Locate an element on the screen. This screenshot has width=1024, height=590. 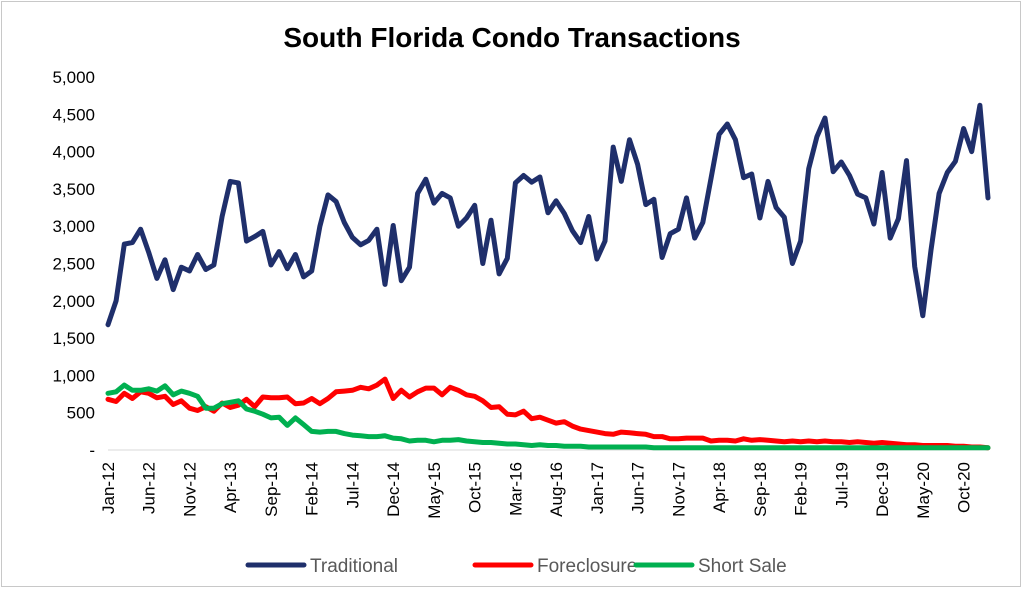
y-tick-label: 5,000 is located at coordinates (73, 77).